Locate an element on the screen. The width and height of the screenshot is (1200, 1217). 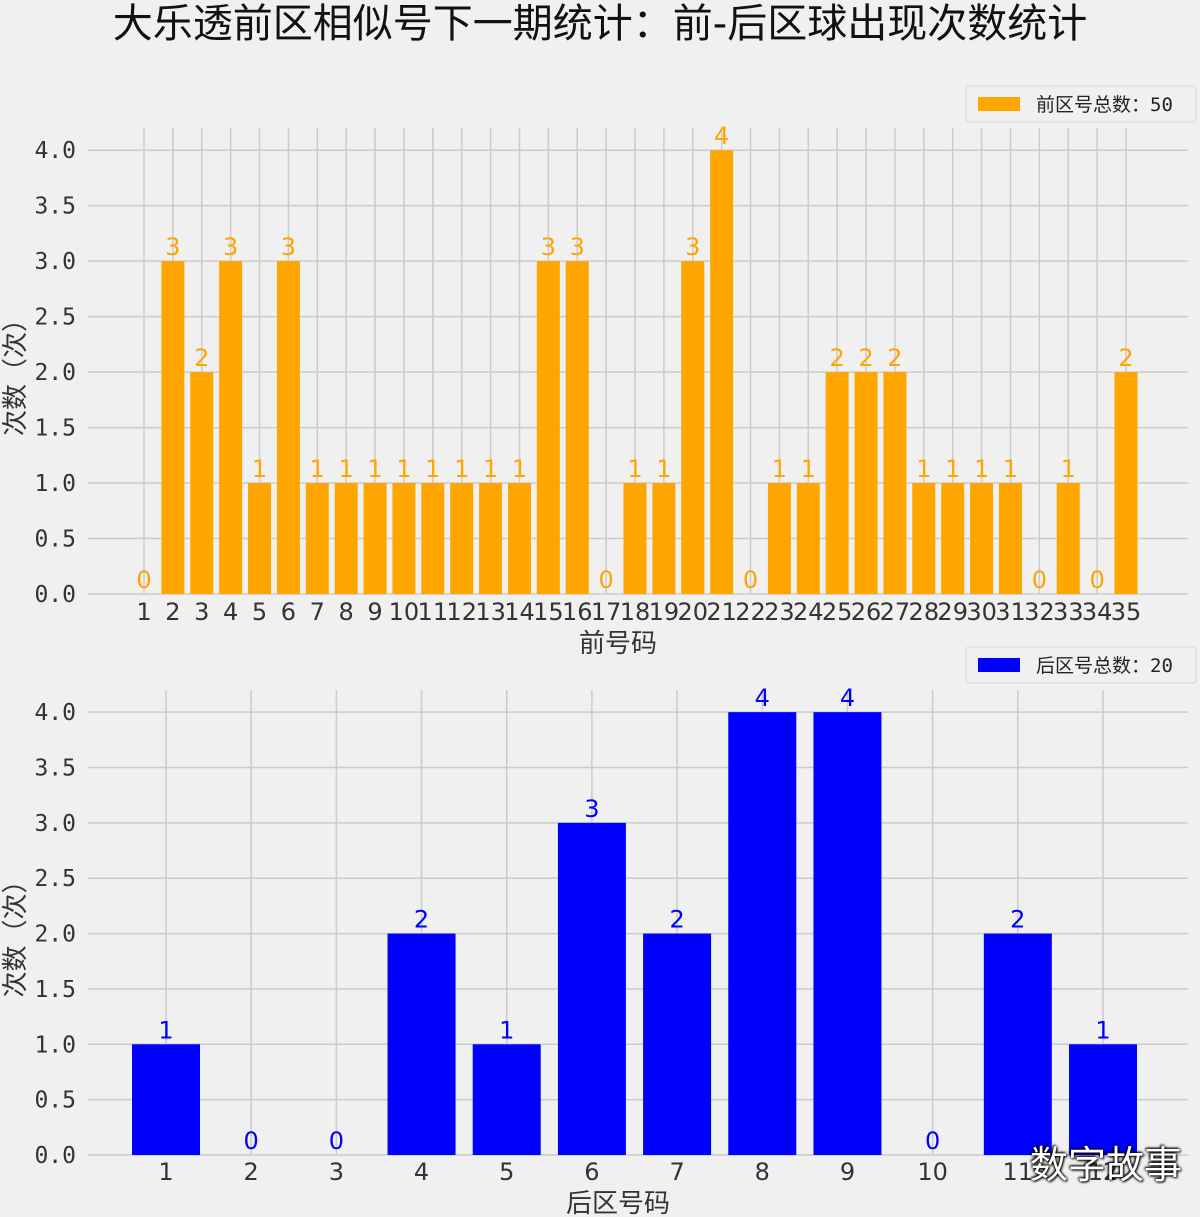
y-tick-label: 1.0 is located at coordinates (55, 1045).